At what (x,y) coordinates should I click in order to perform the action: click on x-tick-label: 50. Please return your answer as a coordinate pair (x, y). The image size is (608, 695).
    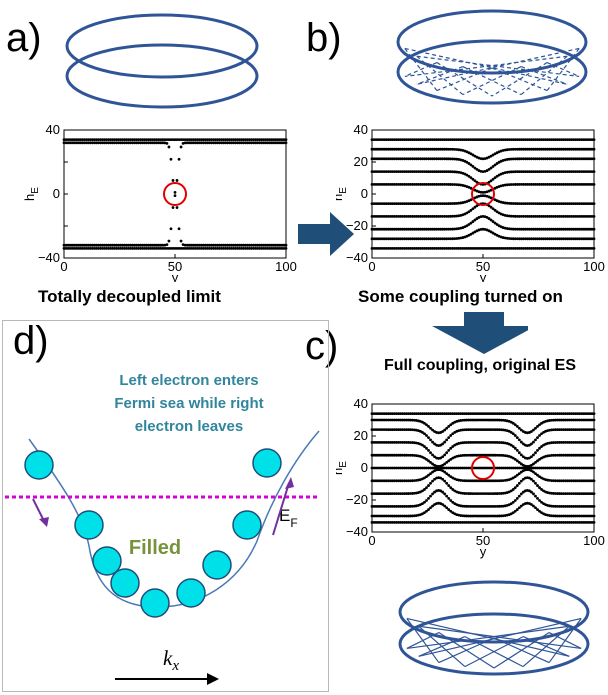
    Looking at the image, I should click on (175, 266).